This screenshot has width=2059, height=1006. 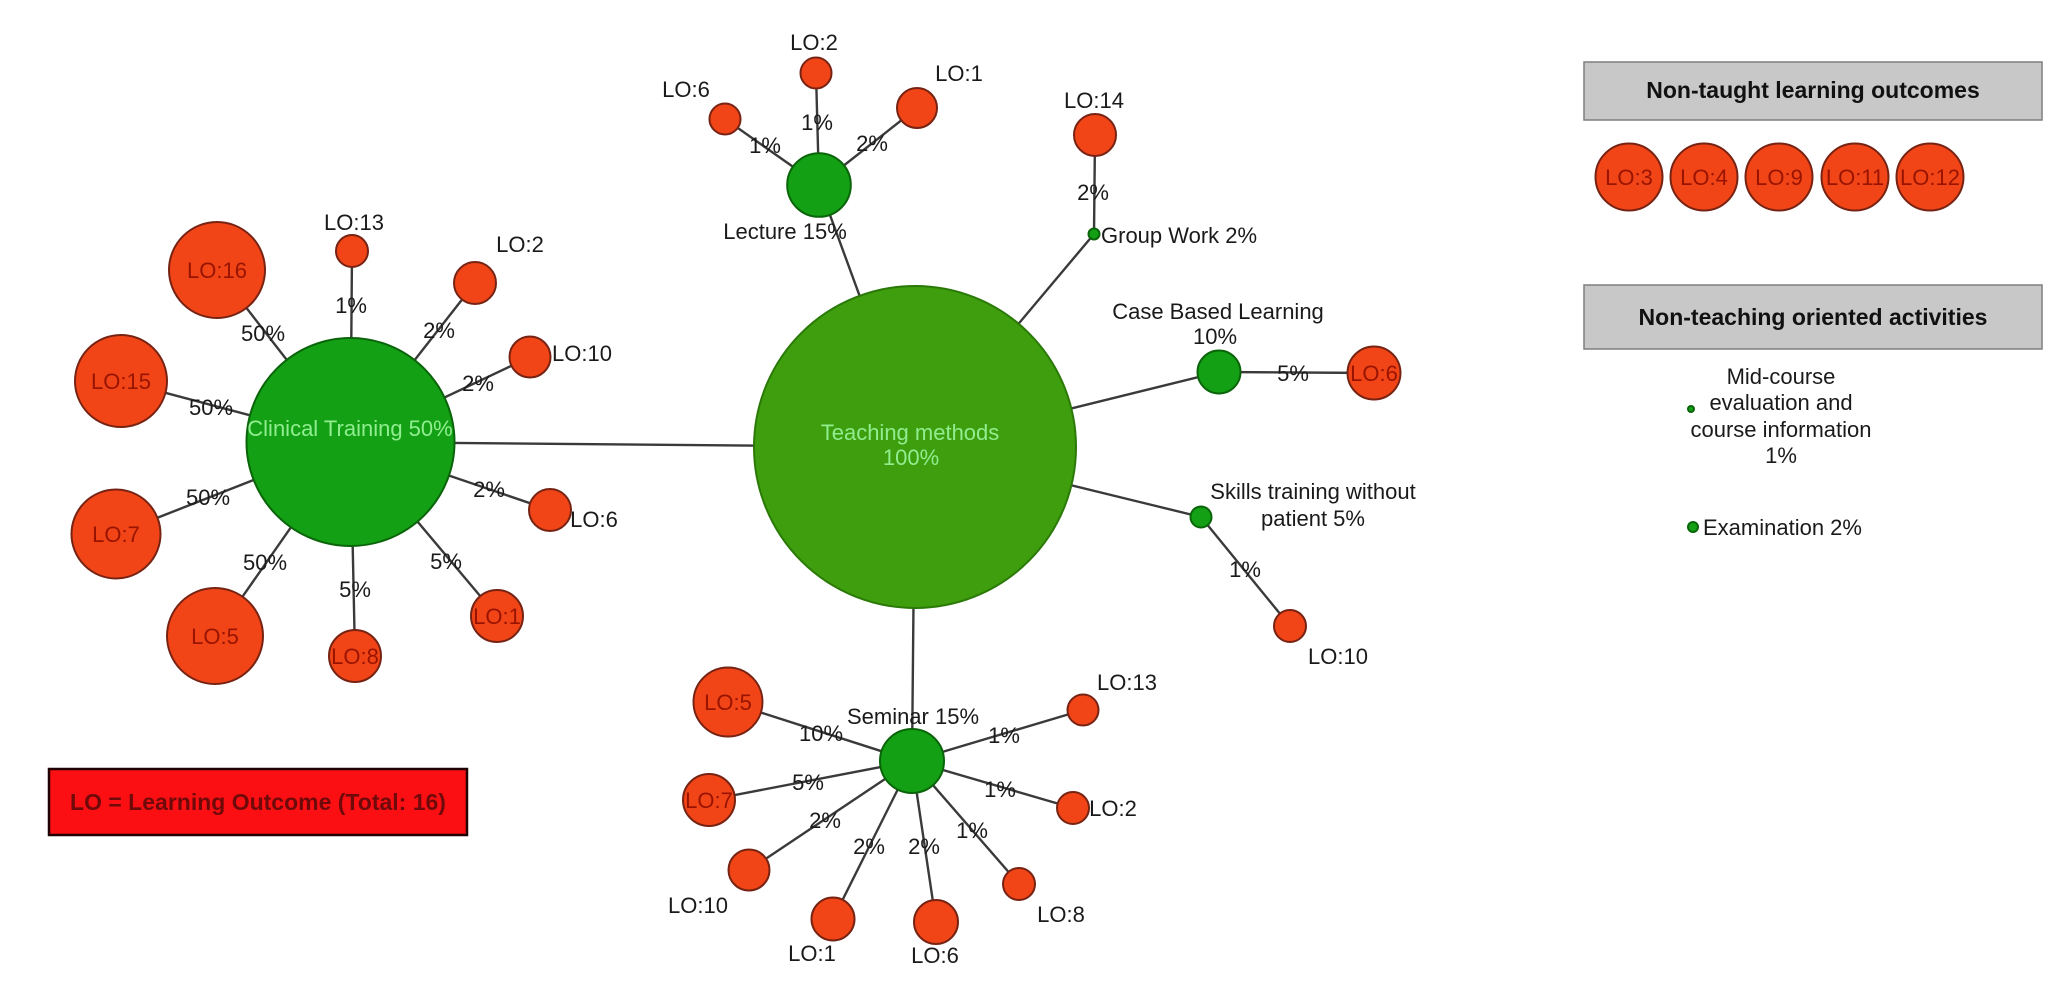 What do you see at coordinates (910, 432) in the screenshot?
I see `svg-text: Teaching methods` at bounding box center [910, 432].